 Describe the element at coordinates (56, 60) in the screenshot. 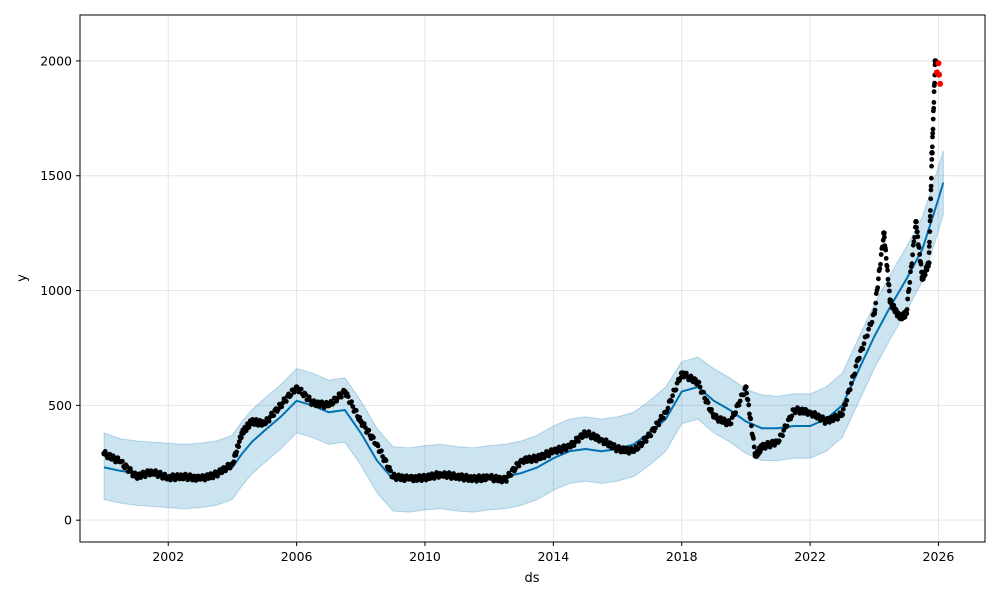

I see `y-tick-label: 2000` at that location.